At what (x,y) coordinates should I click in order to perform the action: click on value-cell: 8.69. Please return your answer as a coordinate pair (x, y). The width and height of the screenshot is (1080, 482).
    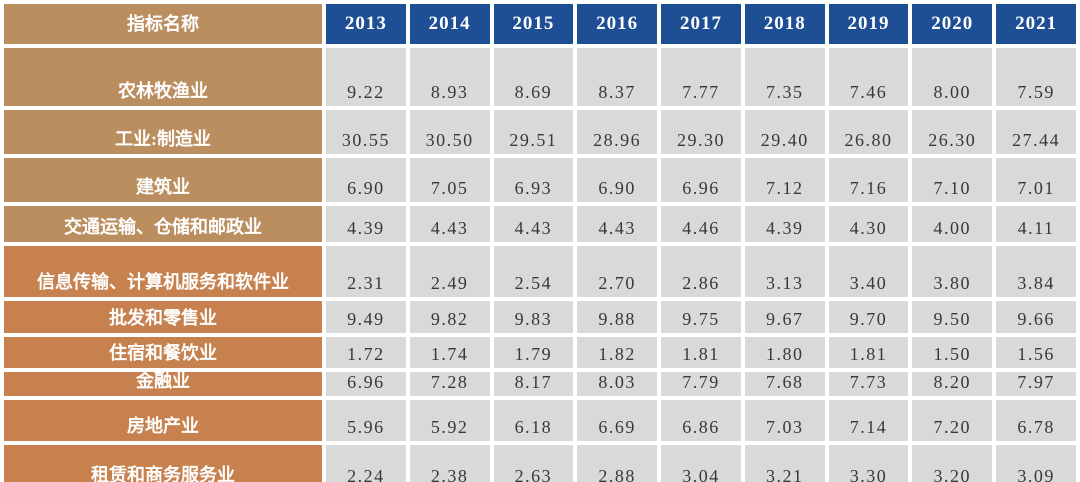
    Looking at the image, I should click on (533, 77).